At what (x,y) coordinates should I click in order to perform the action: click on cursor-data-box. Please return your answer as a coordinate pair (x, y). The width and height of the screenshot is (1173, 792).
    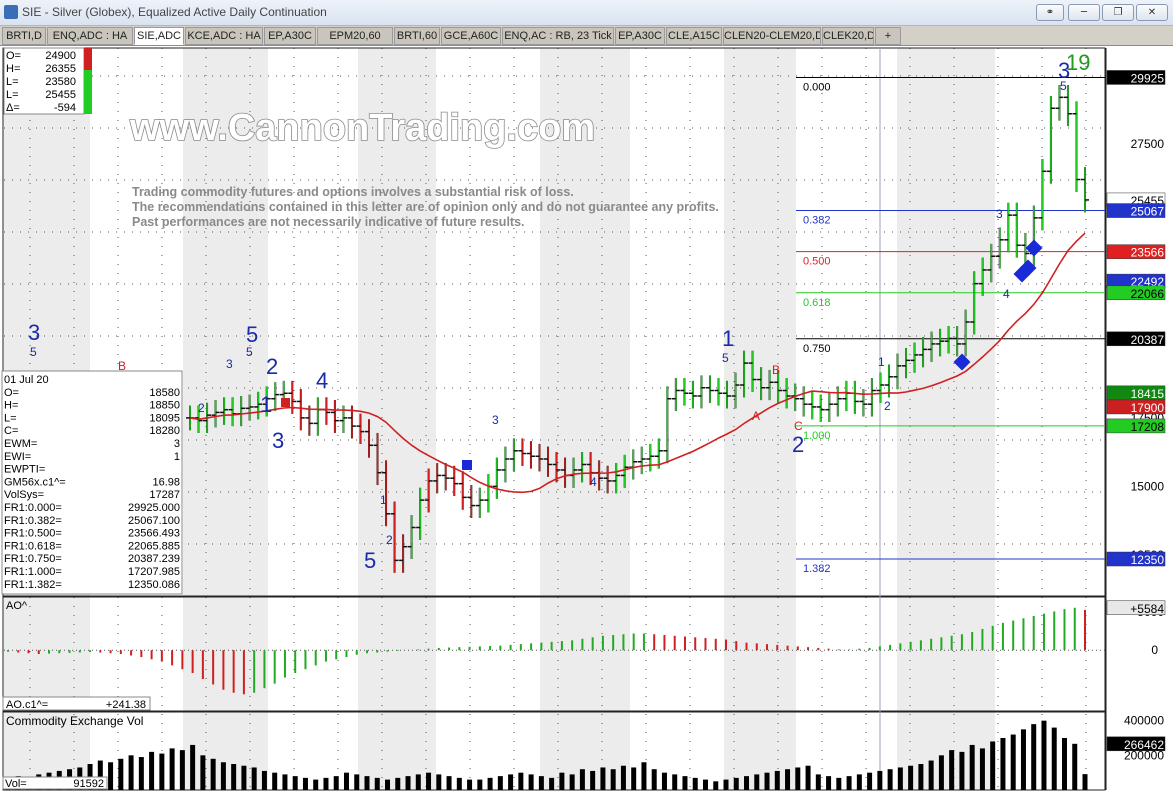
    Looking at the image, I should click on (92, 482).